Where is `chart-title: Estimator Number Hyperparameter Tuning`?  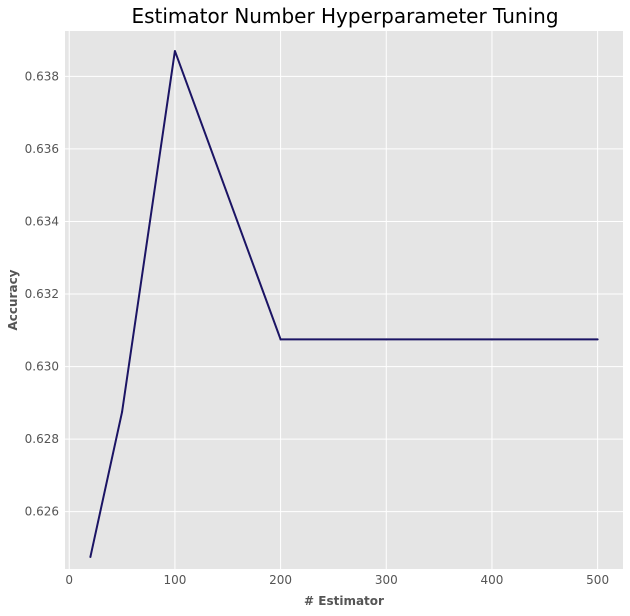 chart-title: Estimator Number Hyperparameter Tuning is located at coordinates (344, 16).